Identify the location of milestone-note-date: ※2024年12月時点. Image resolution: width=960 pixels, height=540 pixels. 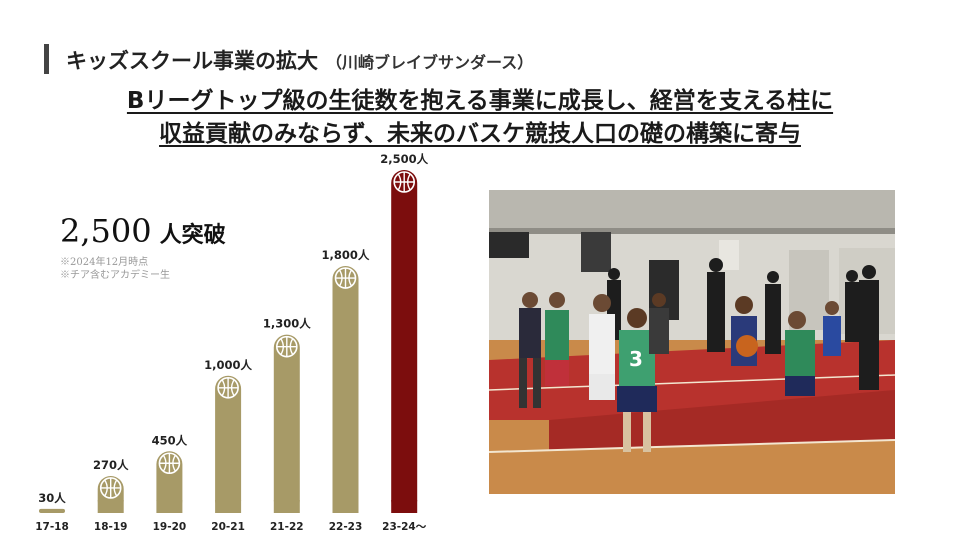
(104, 262).